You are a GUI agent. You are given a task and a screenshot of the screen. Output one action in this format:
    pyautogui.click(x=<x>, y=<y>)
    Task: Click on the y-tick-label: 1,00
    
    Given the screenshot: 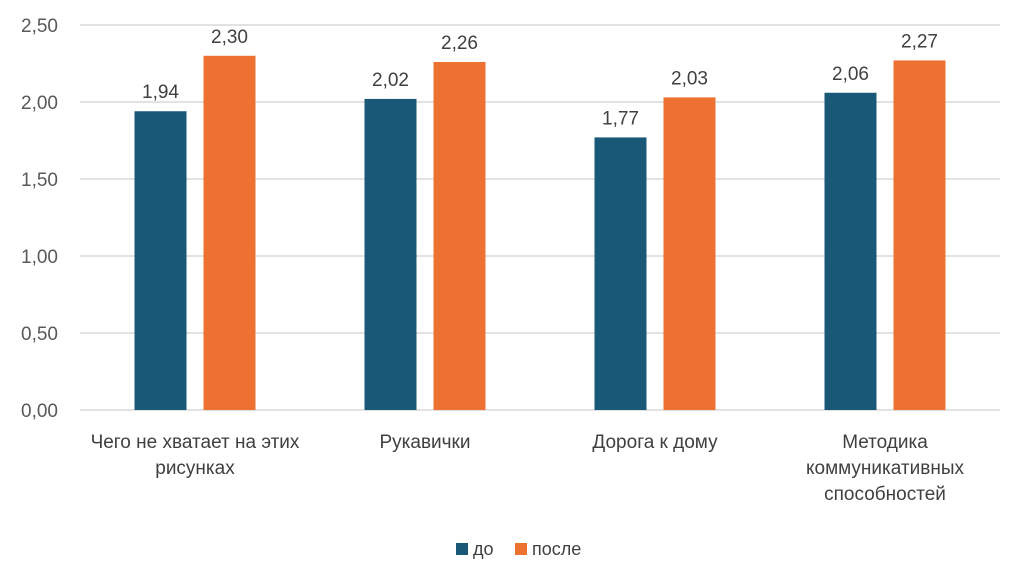 What is the action you would take?
    pyautogui.click(x=39, y=257)
    